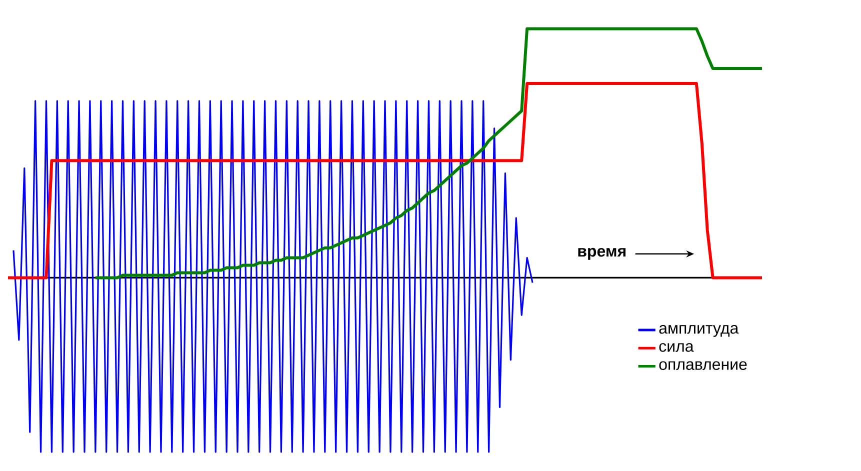 The width and height of the screenshot is (861, 471). Describe the element at coordinates (703, 365) in the screenshot. I see `legend-label: оплавление` at that location.